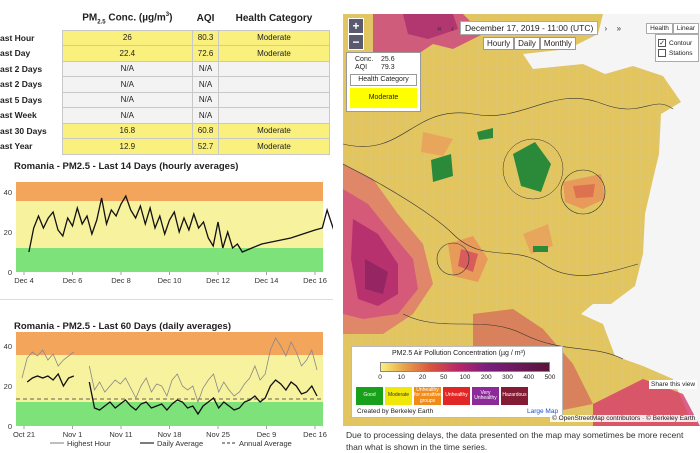 This screenshot has width=700, height=453. I want to click on conc-cell: 22.4, so click(127, 53).